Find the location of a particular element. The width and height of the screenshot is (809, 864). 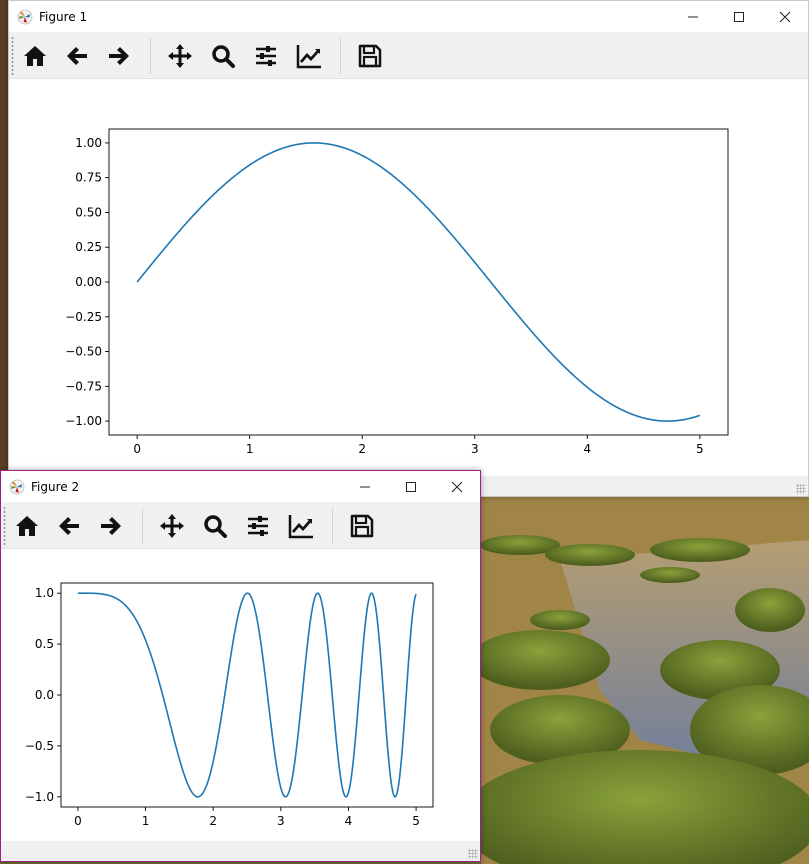

y-tick-label: 0.50 is located at coordinates (88, 212).